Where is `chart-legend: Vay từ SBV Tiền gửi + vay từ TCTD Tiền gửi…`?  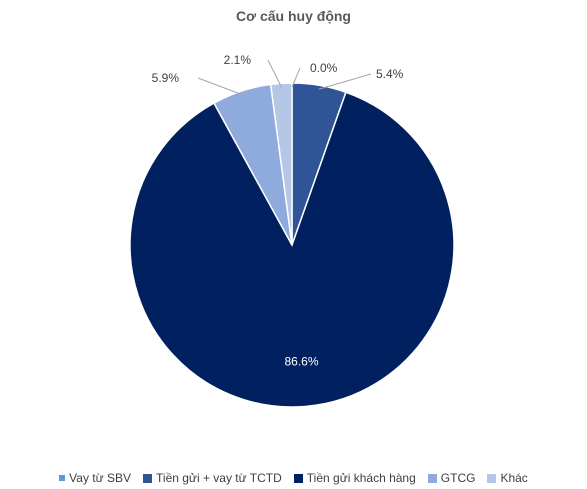 chart-legend: Vay từ SBV Tiền gửi + vay từ TCTD Tiền gửi… is located at coordinates (293, 478).